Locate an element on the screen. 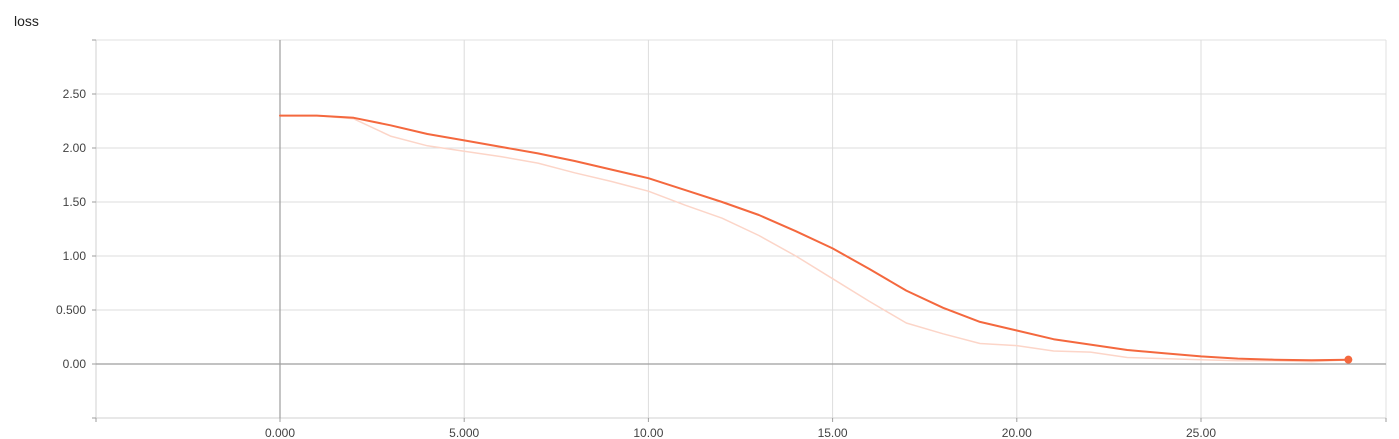 Image resolution: width=1399 pixels, height=439 pixels. x-tick-label: 10.00 is located at coordinates (648, 432).